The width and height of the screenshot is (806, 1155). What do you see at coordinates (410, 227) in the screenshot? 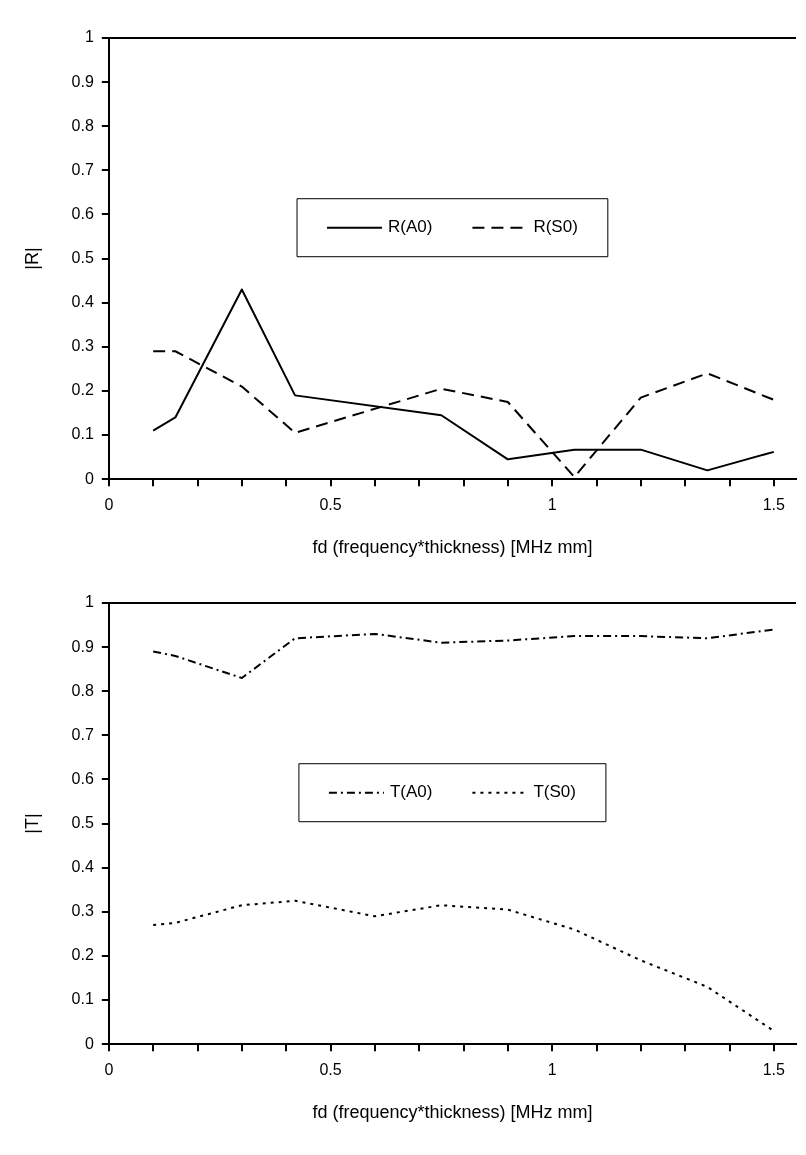
I see `legend-label: R(A0)` at bounding box center [410, 227].